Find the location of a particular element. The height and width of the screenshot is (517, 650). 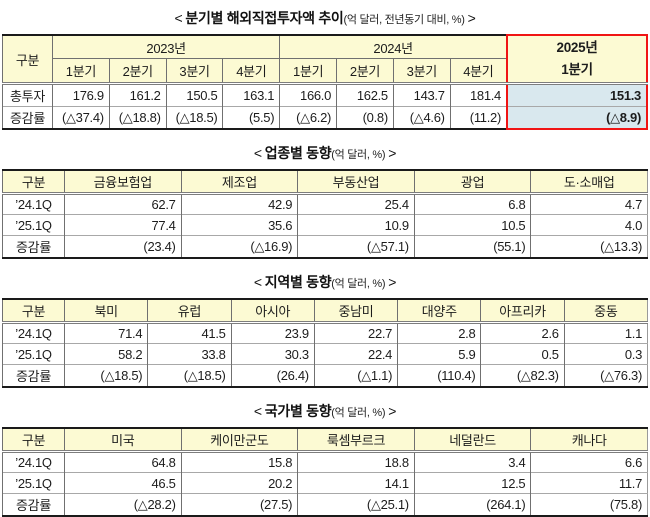

data-cell: (5.5) is located at coordinates (251, 117).